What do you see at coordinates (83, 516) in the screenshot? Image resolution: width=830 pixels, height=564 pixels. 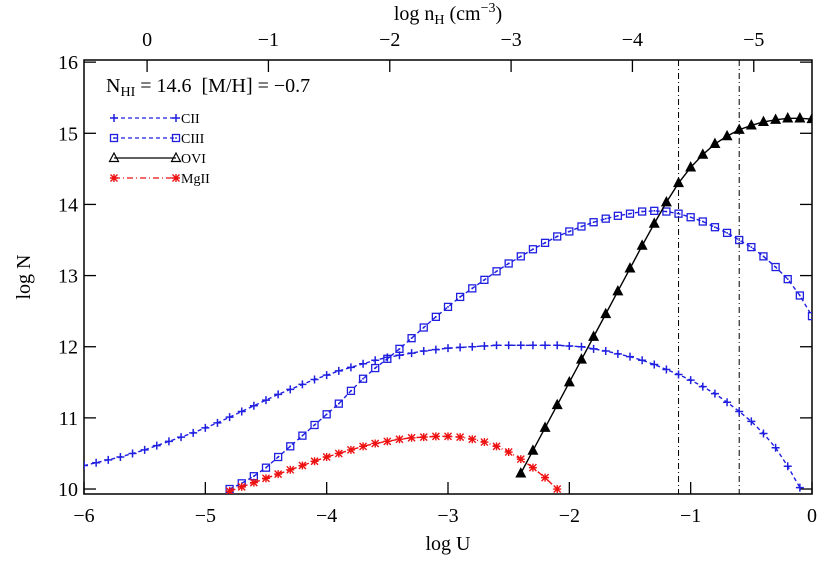 I see `x-tick-label: −6` at bounding box center [83, 516].